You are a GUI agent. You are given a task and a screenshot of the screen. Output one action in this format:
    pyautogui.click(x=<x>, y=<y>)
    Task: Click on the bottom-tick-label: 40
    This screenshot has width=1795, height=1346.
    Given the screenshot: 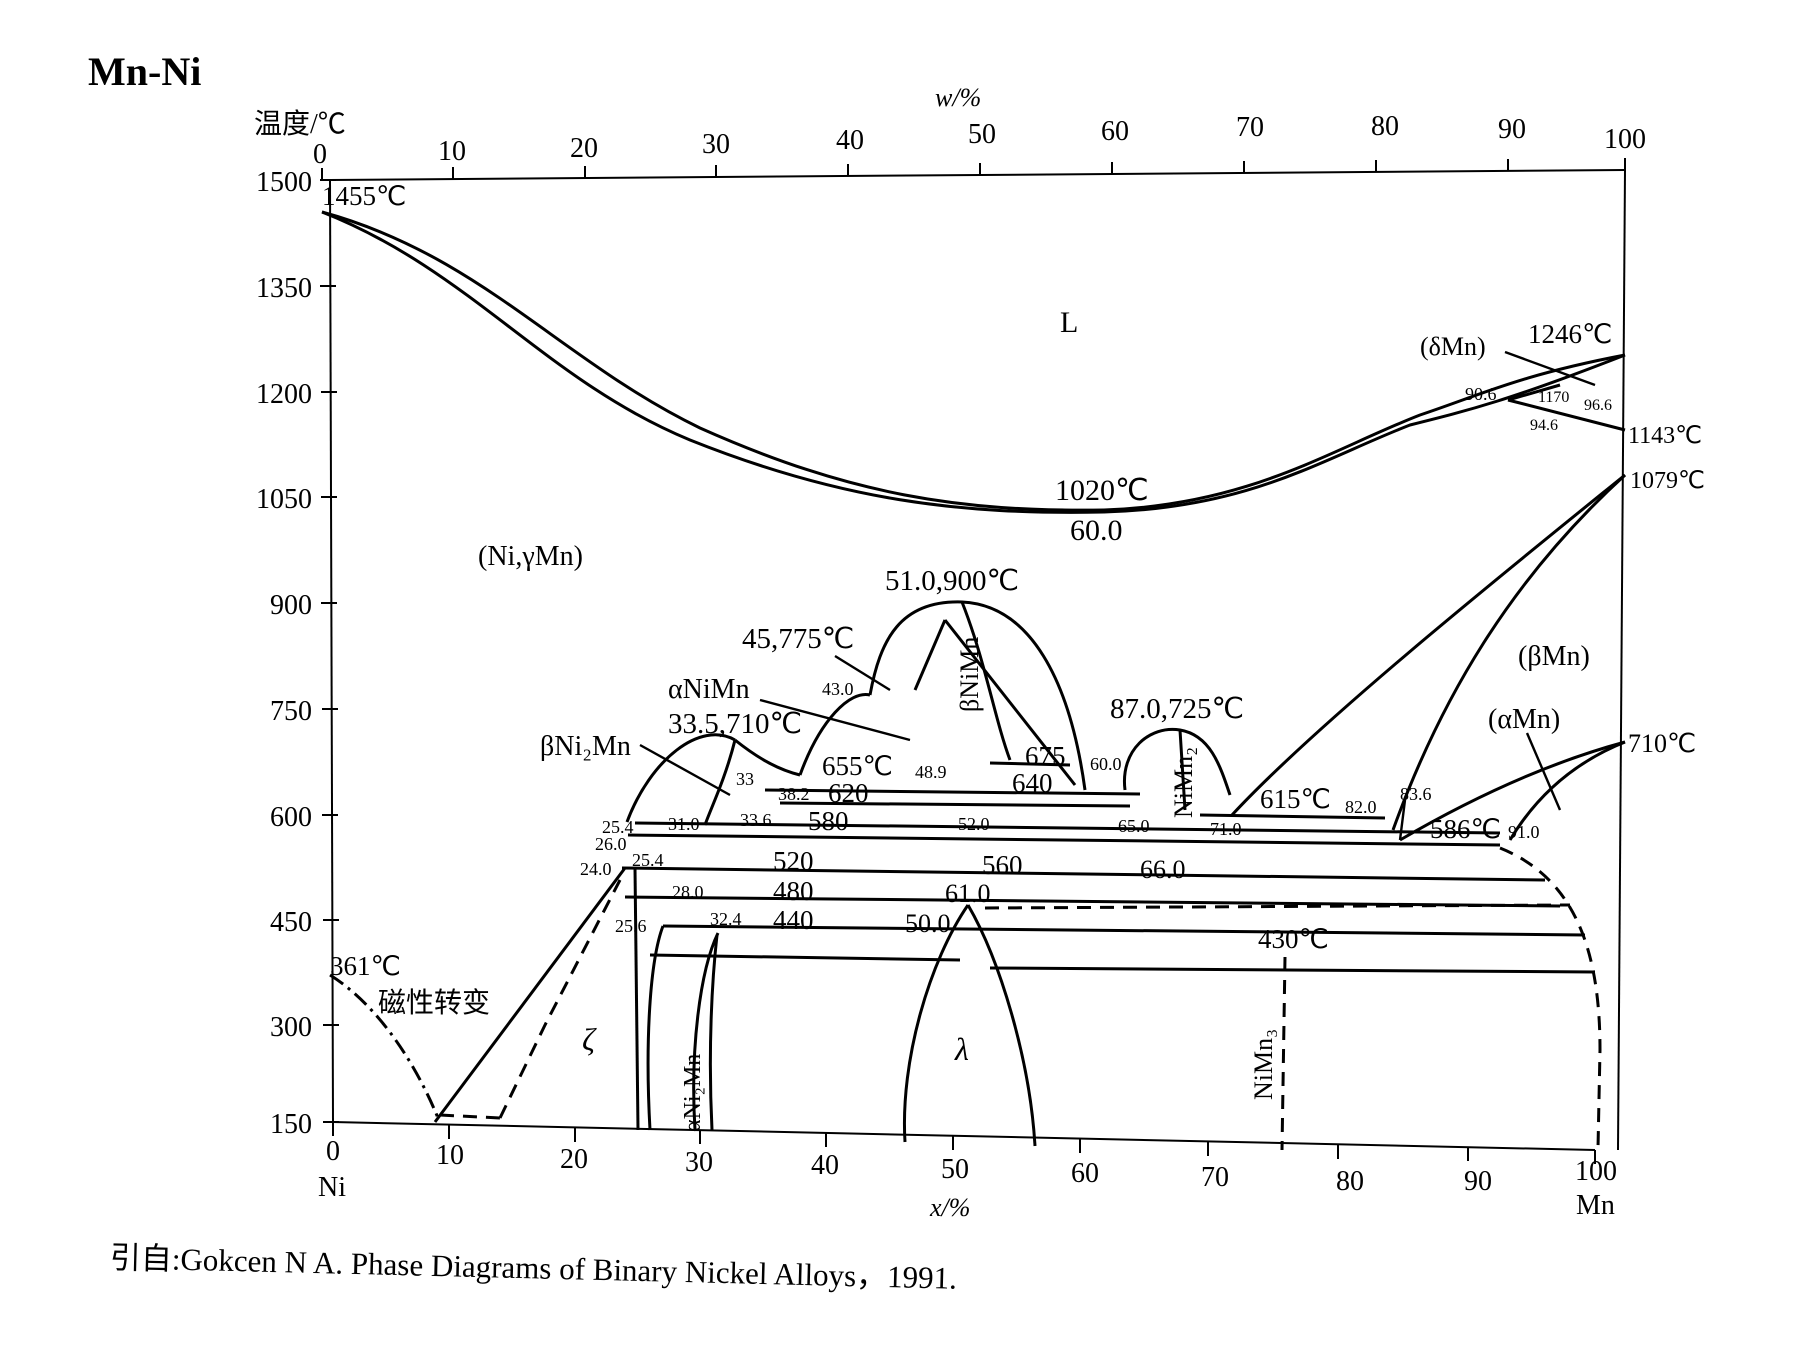 What is the action you would take?
    pyautogui.click(x=825, y=1165)
    